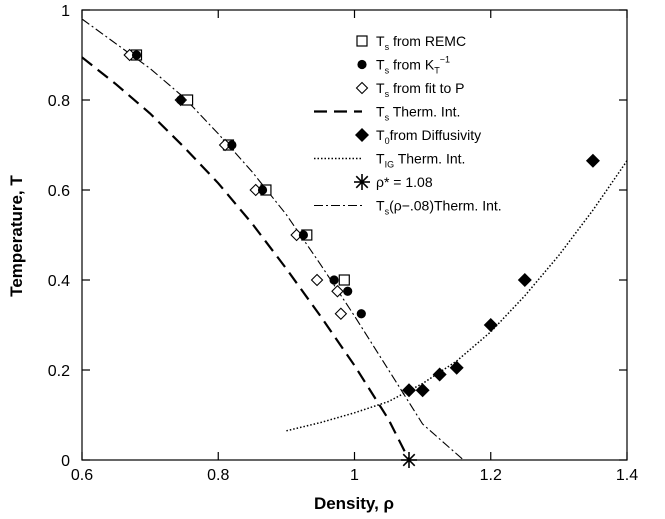  I want to click on legend-label: Ts from fit to P, so click(420, 89).